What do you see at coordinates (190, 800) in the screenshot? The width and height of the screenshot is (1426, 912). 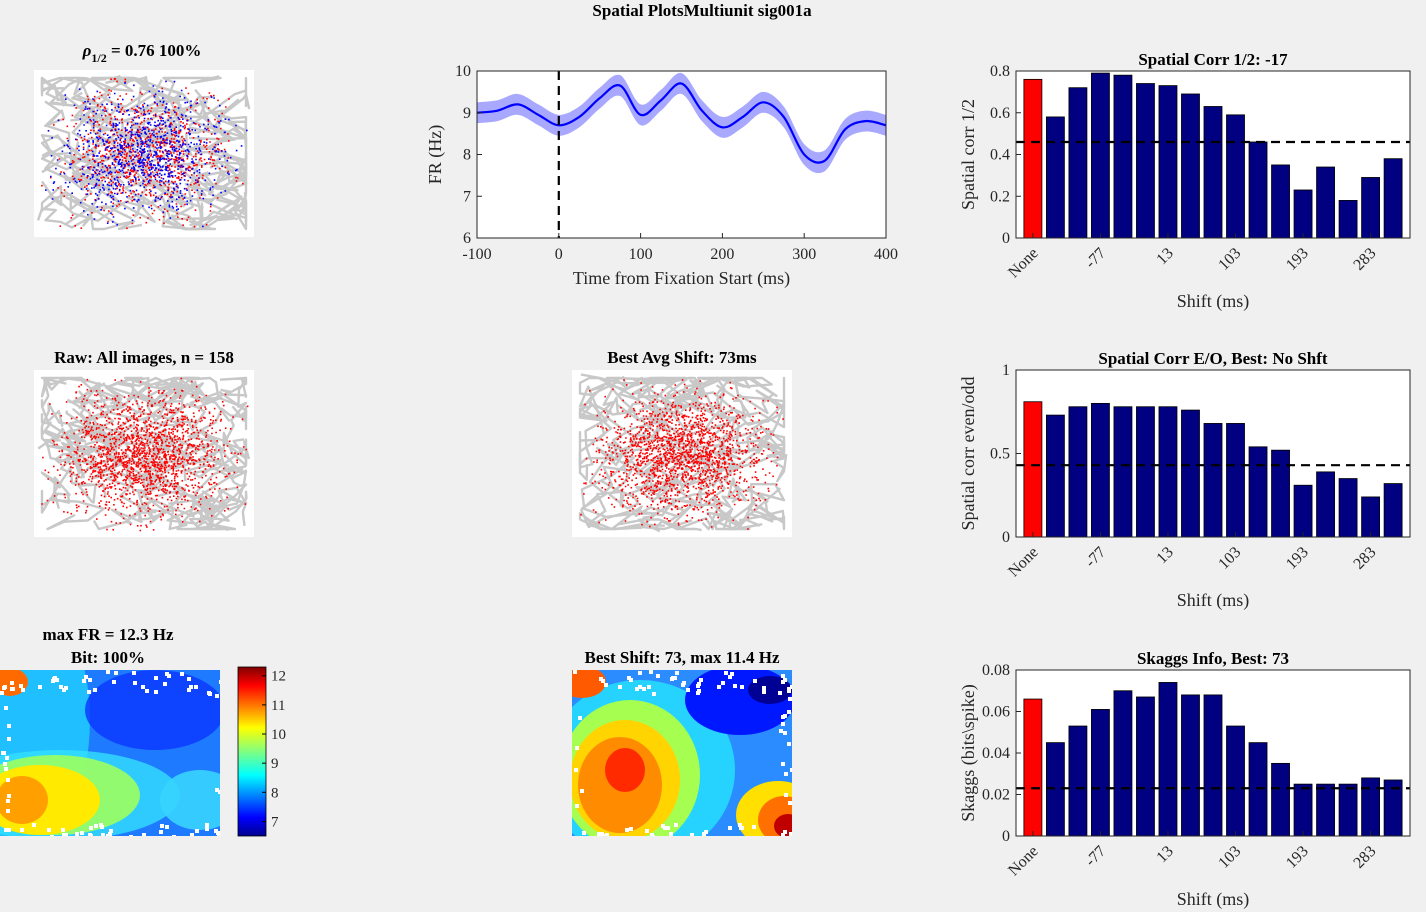 I see `heatmap-blob-right-cyan` at bounding box center [190, 800].